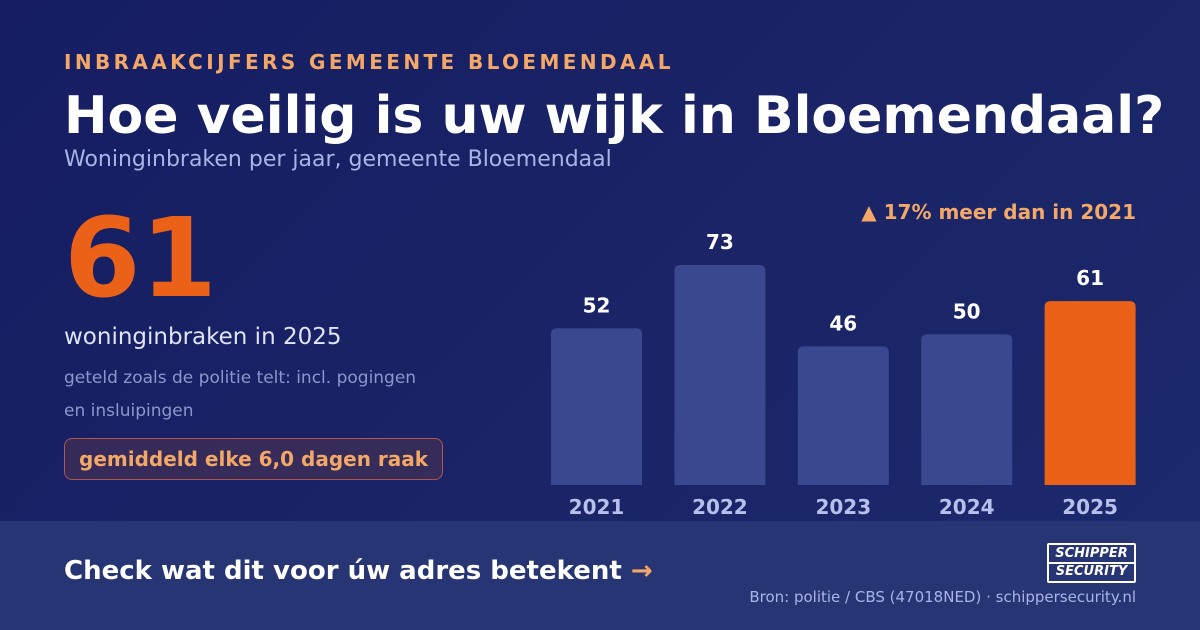  Describe the element at coordinates (843, 415) in the screenshot. I see `bar-2023` at that location.